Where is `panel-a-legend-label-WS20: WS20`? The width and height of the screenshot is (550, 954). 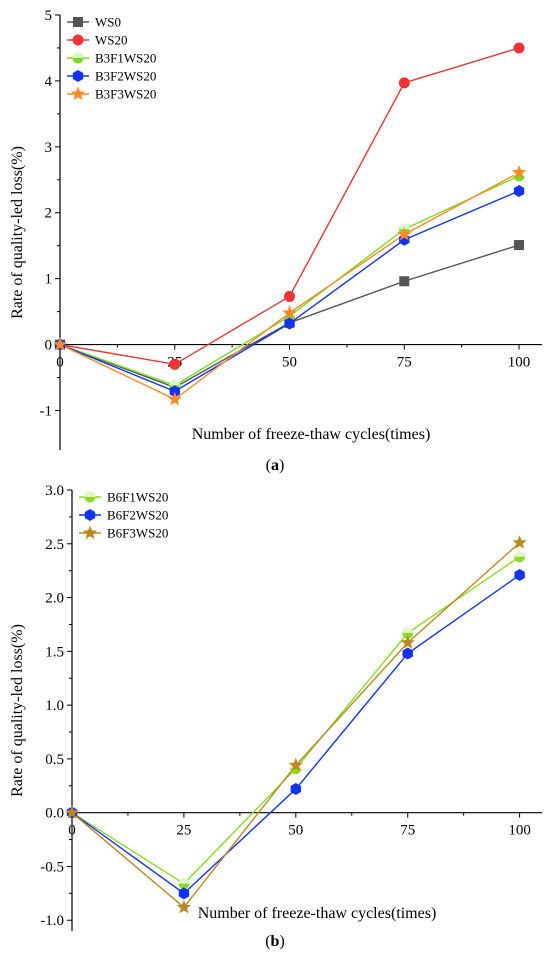 panel-a-legend-label-WS20: WS20 is located at coordinates (111, 40).